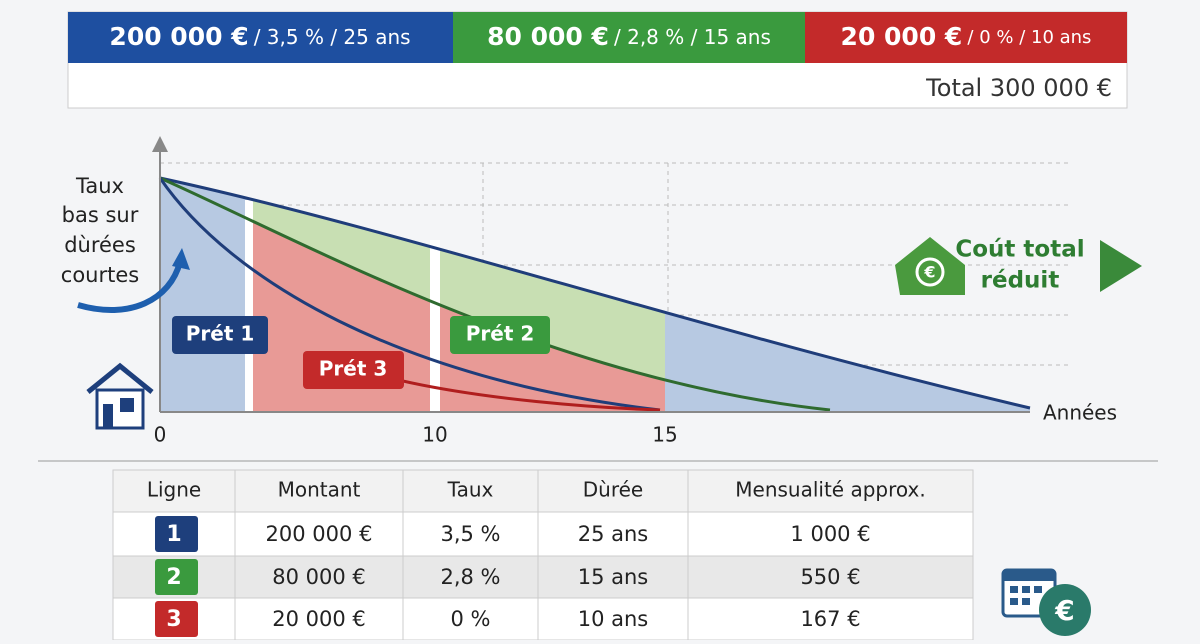  What do you see at coordinates (160, 435) in the screenshot?
I see `x-tick: 0` at bounding box center [160, 435].